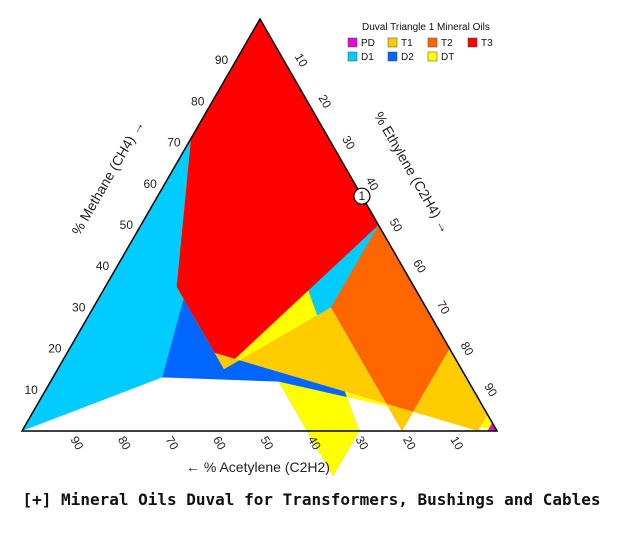  Describe the element at coordinates (301, 60) in the screenshot. I see `ethylene-tick-label: 10` at that location.